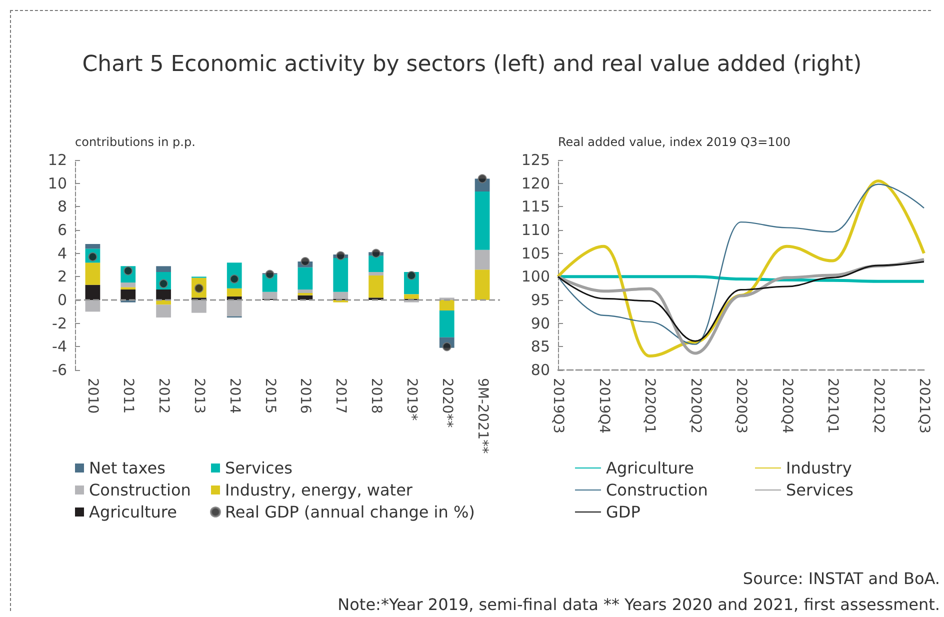 This screenshot has height=617, width=944. I want to click on y-tick-label: 0, so click(62, 300).